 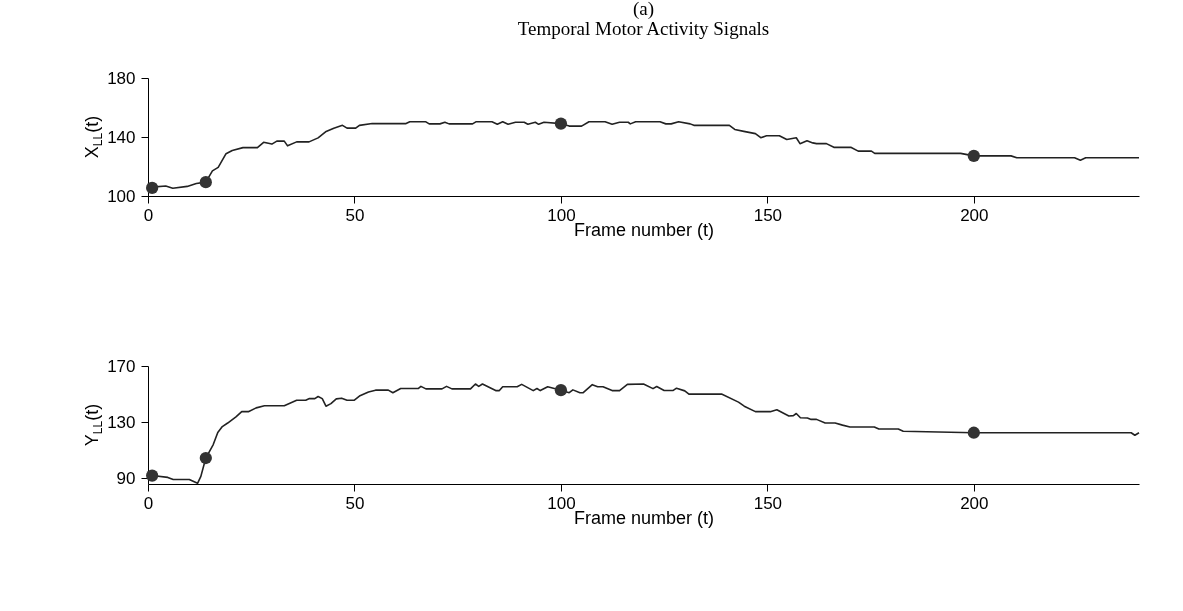 What do you see at coordinates (121, 196) in the screenshot?
I see `y-tick-label: 100` at bounding box center [121, 196].